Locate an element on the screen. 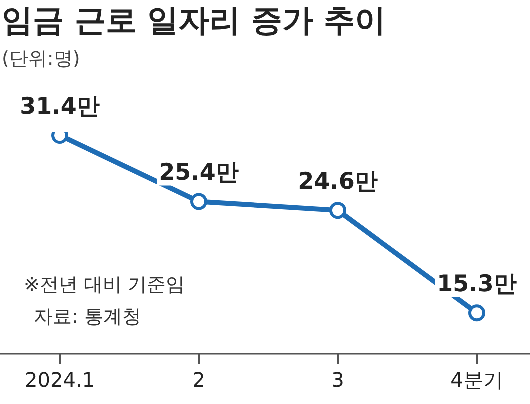 This screenshot has width=530, height=404. chart-subtitle: (단위:명) is located at coordinates (41, 59).